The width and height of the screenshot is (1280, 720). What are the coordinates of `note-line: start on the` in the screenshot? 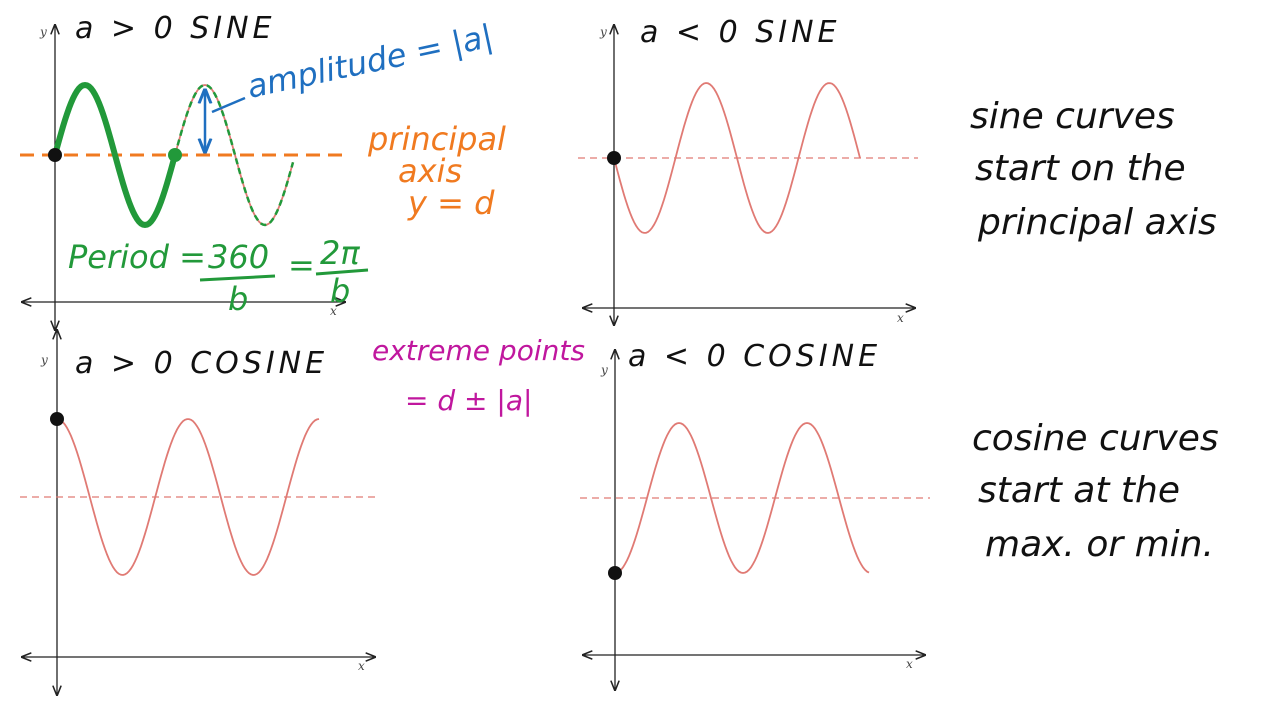 It's located at (1080, 168).